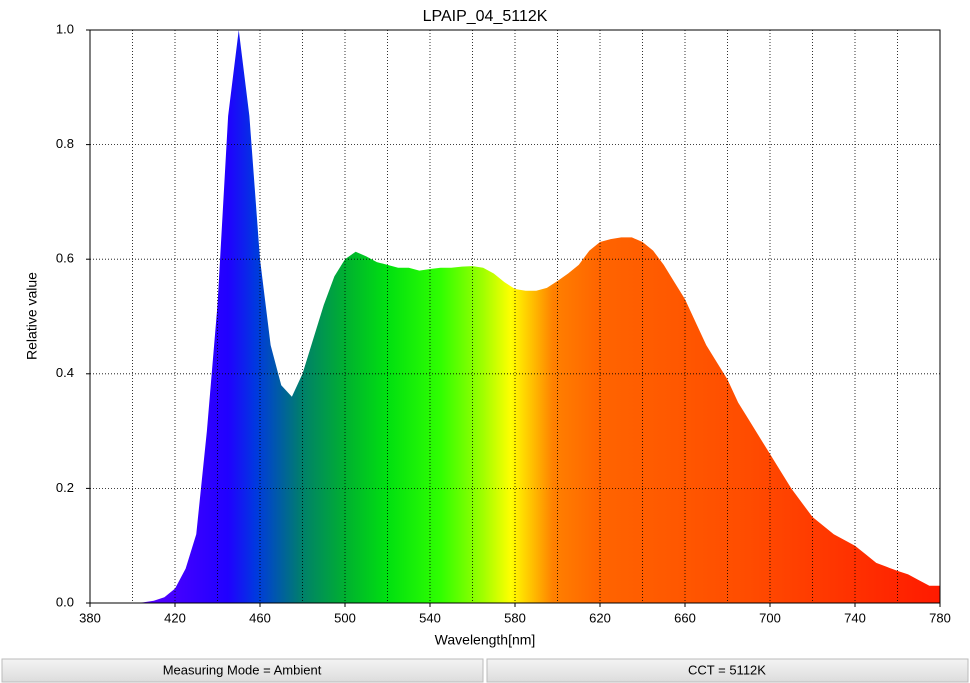 This screenshot has width=970, height=683. What do you see at coordinates (175, 617) in the screenshot?
I see `x-tick-label: 420` at bounding box center [175, 617].